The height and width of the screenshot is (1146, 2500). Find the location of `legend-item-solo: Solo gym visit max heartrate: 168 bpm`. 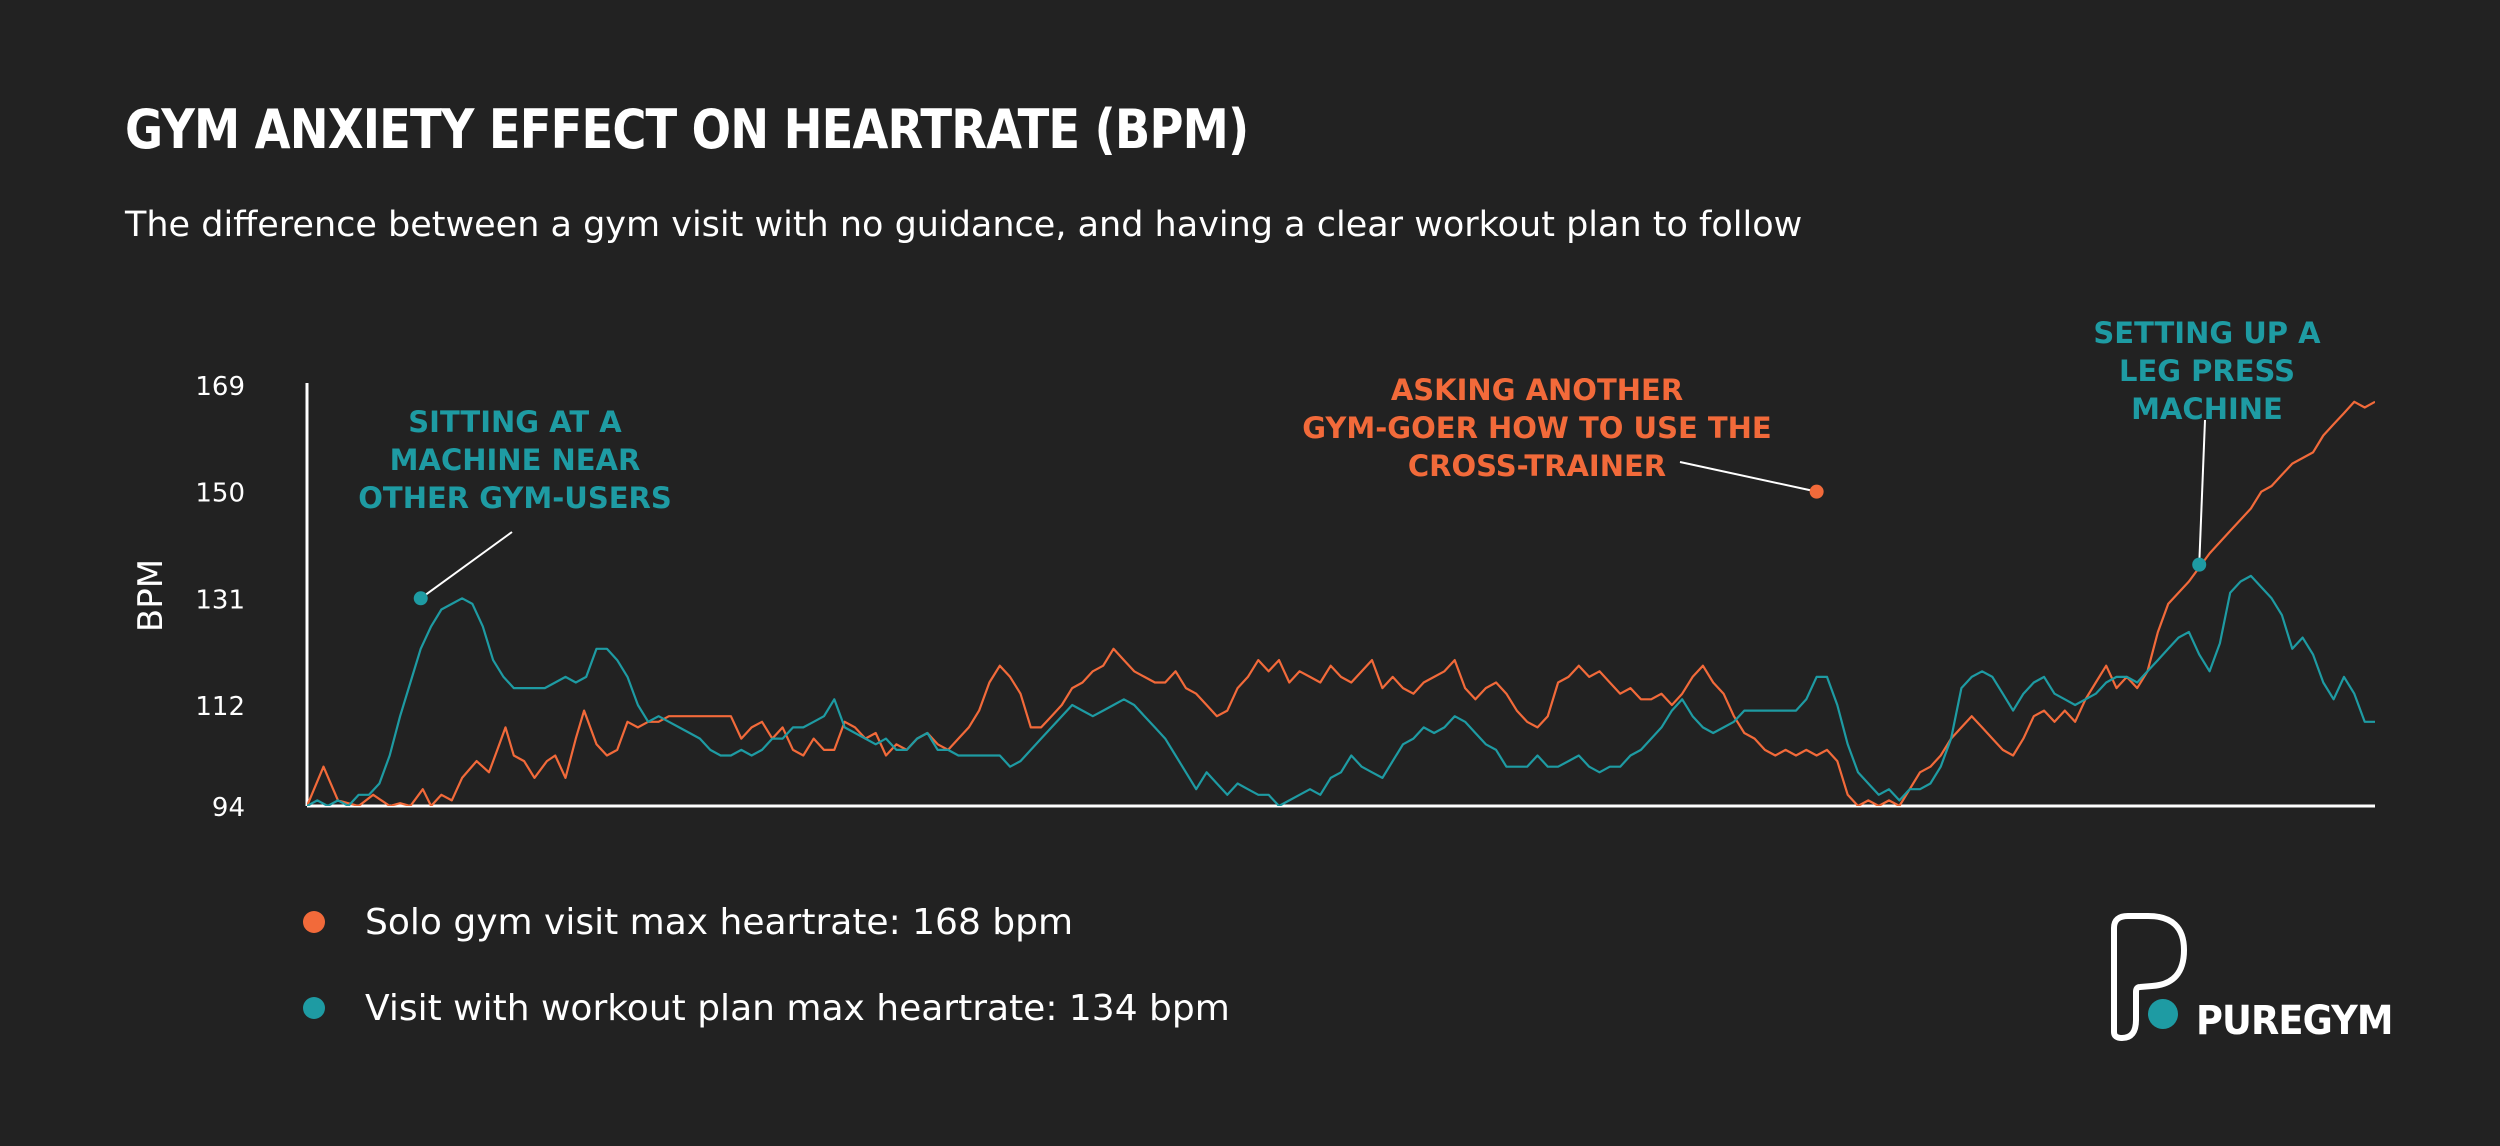

legend-item-solo: Solo gym visit max heartrate: 168 bpm is located at coordinates (766, 922).